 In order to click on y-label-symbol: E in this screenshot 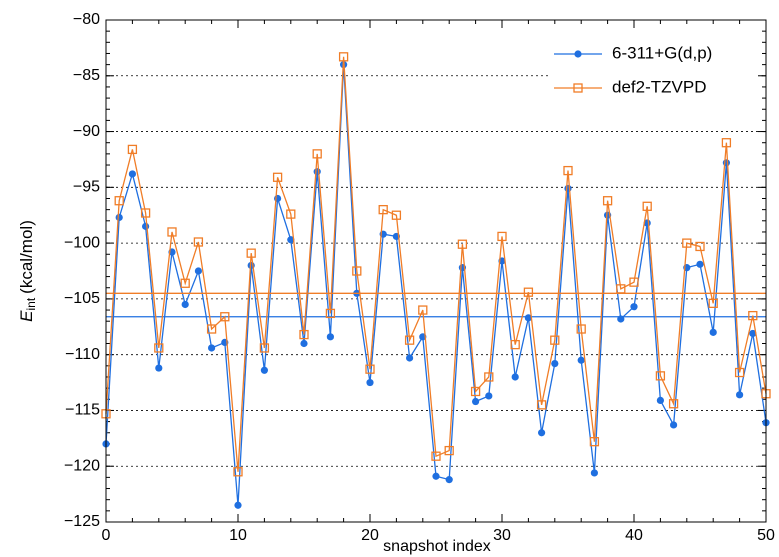, I will do `click(26, 316)`.